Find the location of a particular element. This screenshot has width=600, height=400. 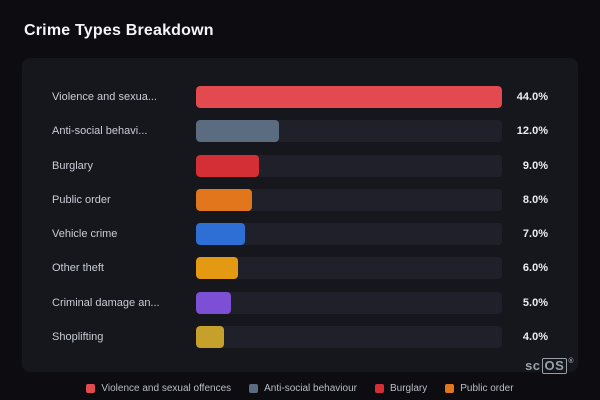

legend-label: Burglary is located at coordinates (408, 388).